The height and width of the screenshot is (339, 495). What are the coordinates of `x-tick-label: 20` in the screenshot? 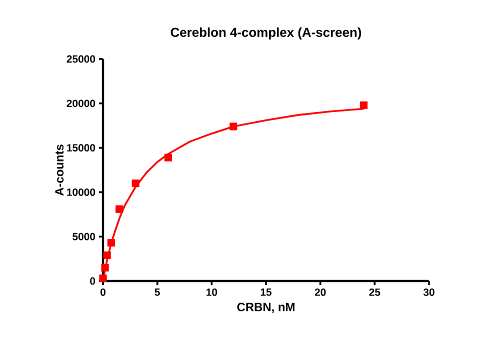 It's located at (320, 292).